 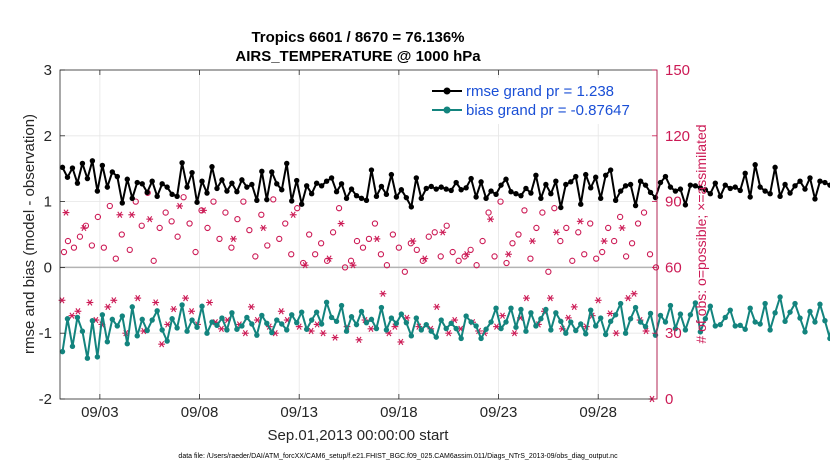 What do you see at coordinates (48, 136) in the screenshot?
I see `y-tick-label: 2` at bounding box center [48, 136].